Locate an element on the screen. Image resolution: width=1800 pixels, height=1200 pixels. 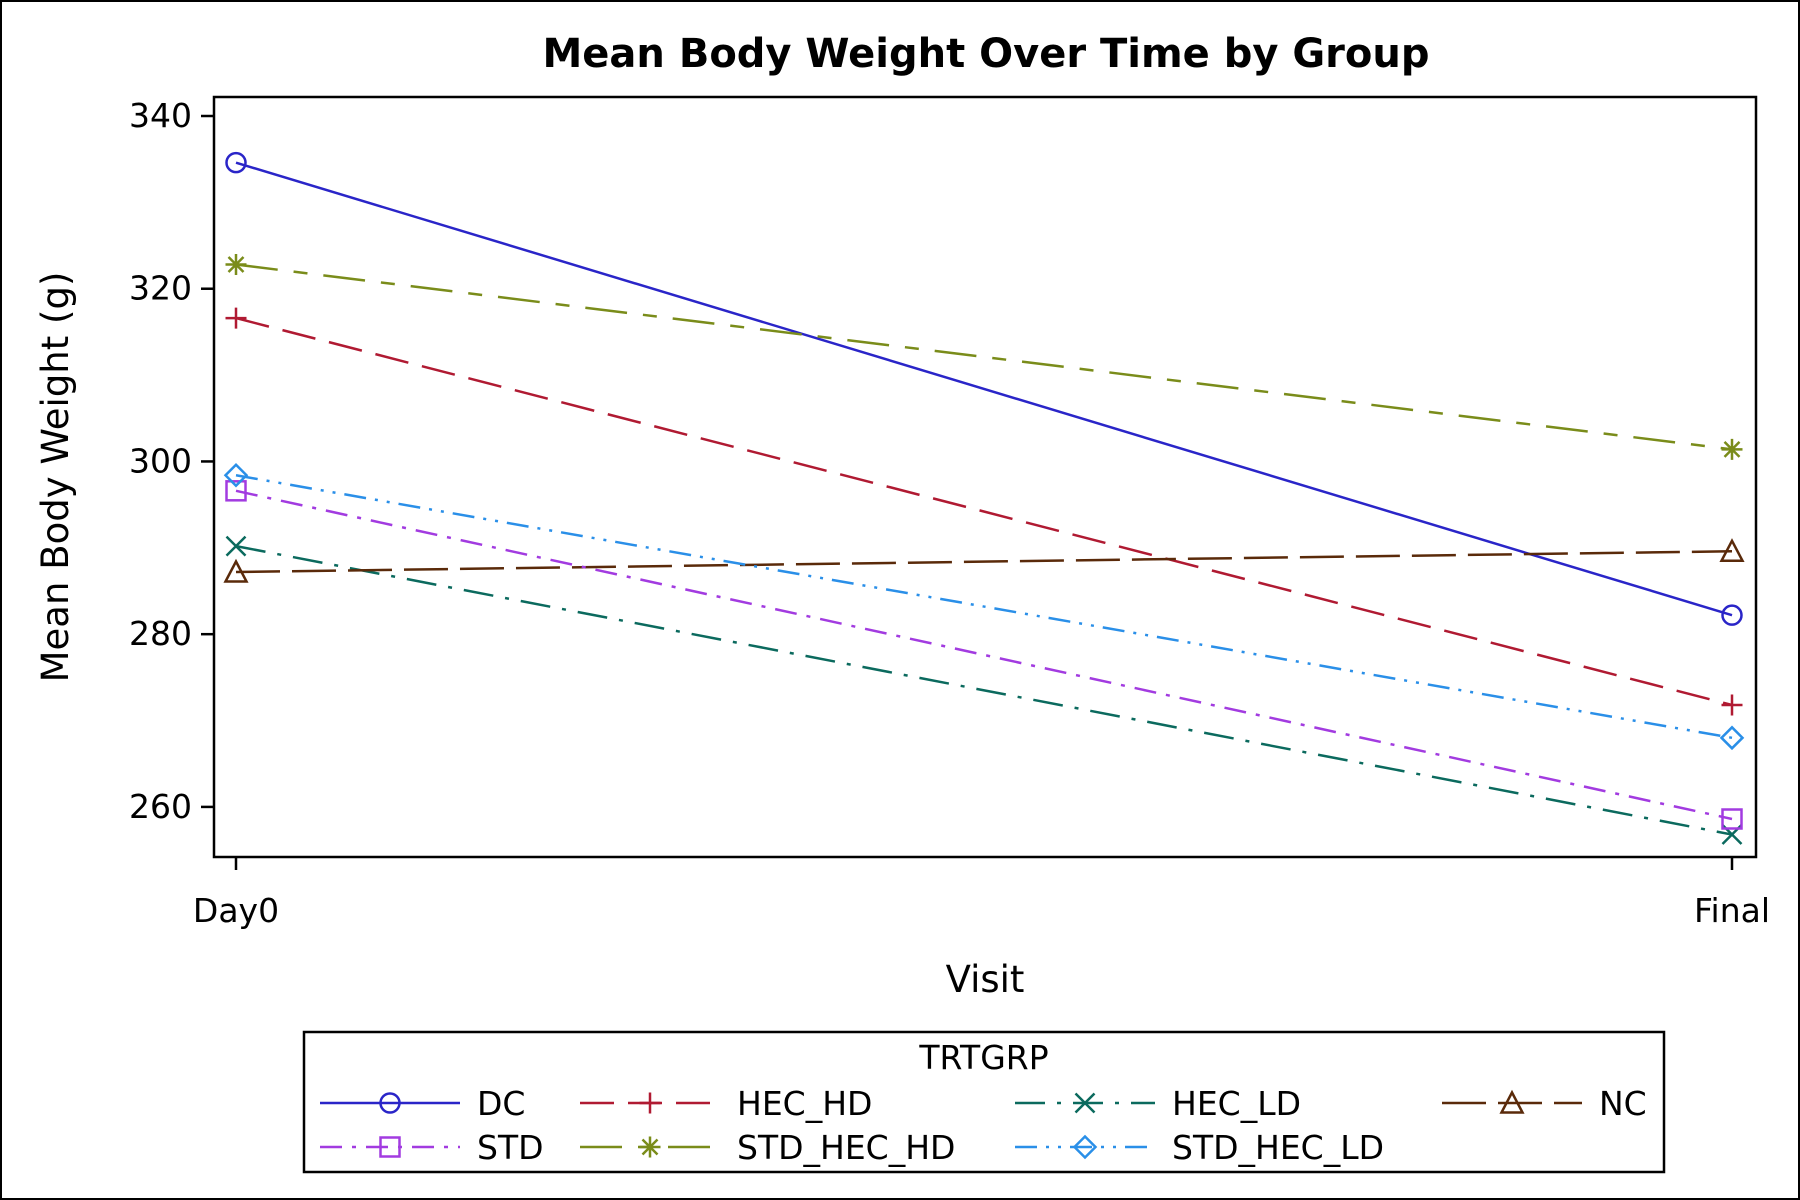
legend-label: HEC_LD is located at coordinates (1236, 1103).